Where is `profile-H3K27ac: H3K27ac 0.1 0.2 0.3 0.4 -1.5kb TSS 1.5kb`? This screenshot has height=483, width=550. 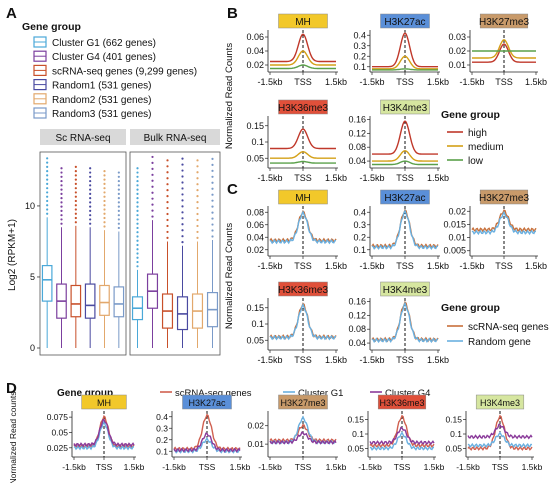
profile-H3K27ac: H3K27ac 0.1 0.2 0.3 0.4 -1.5kb TSS 1.5kb is located at coordinates (401, 230).